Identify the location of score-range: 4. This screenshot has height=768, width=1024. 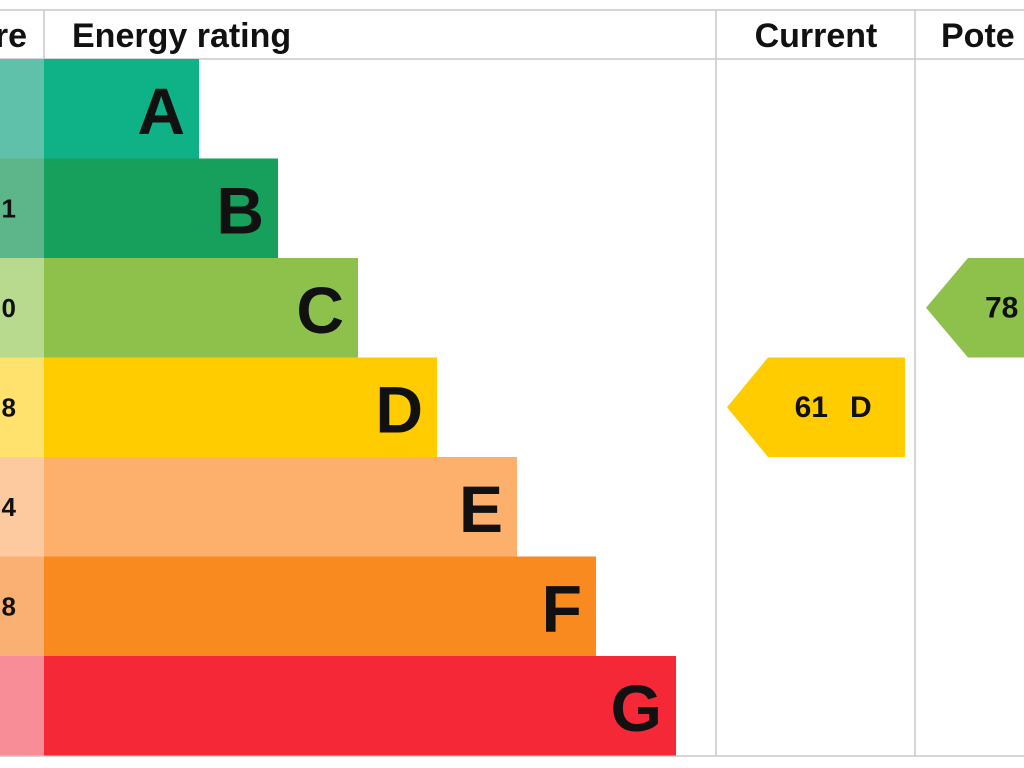
(9, 507).